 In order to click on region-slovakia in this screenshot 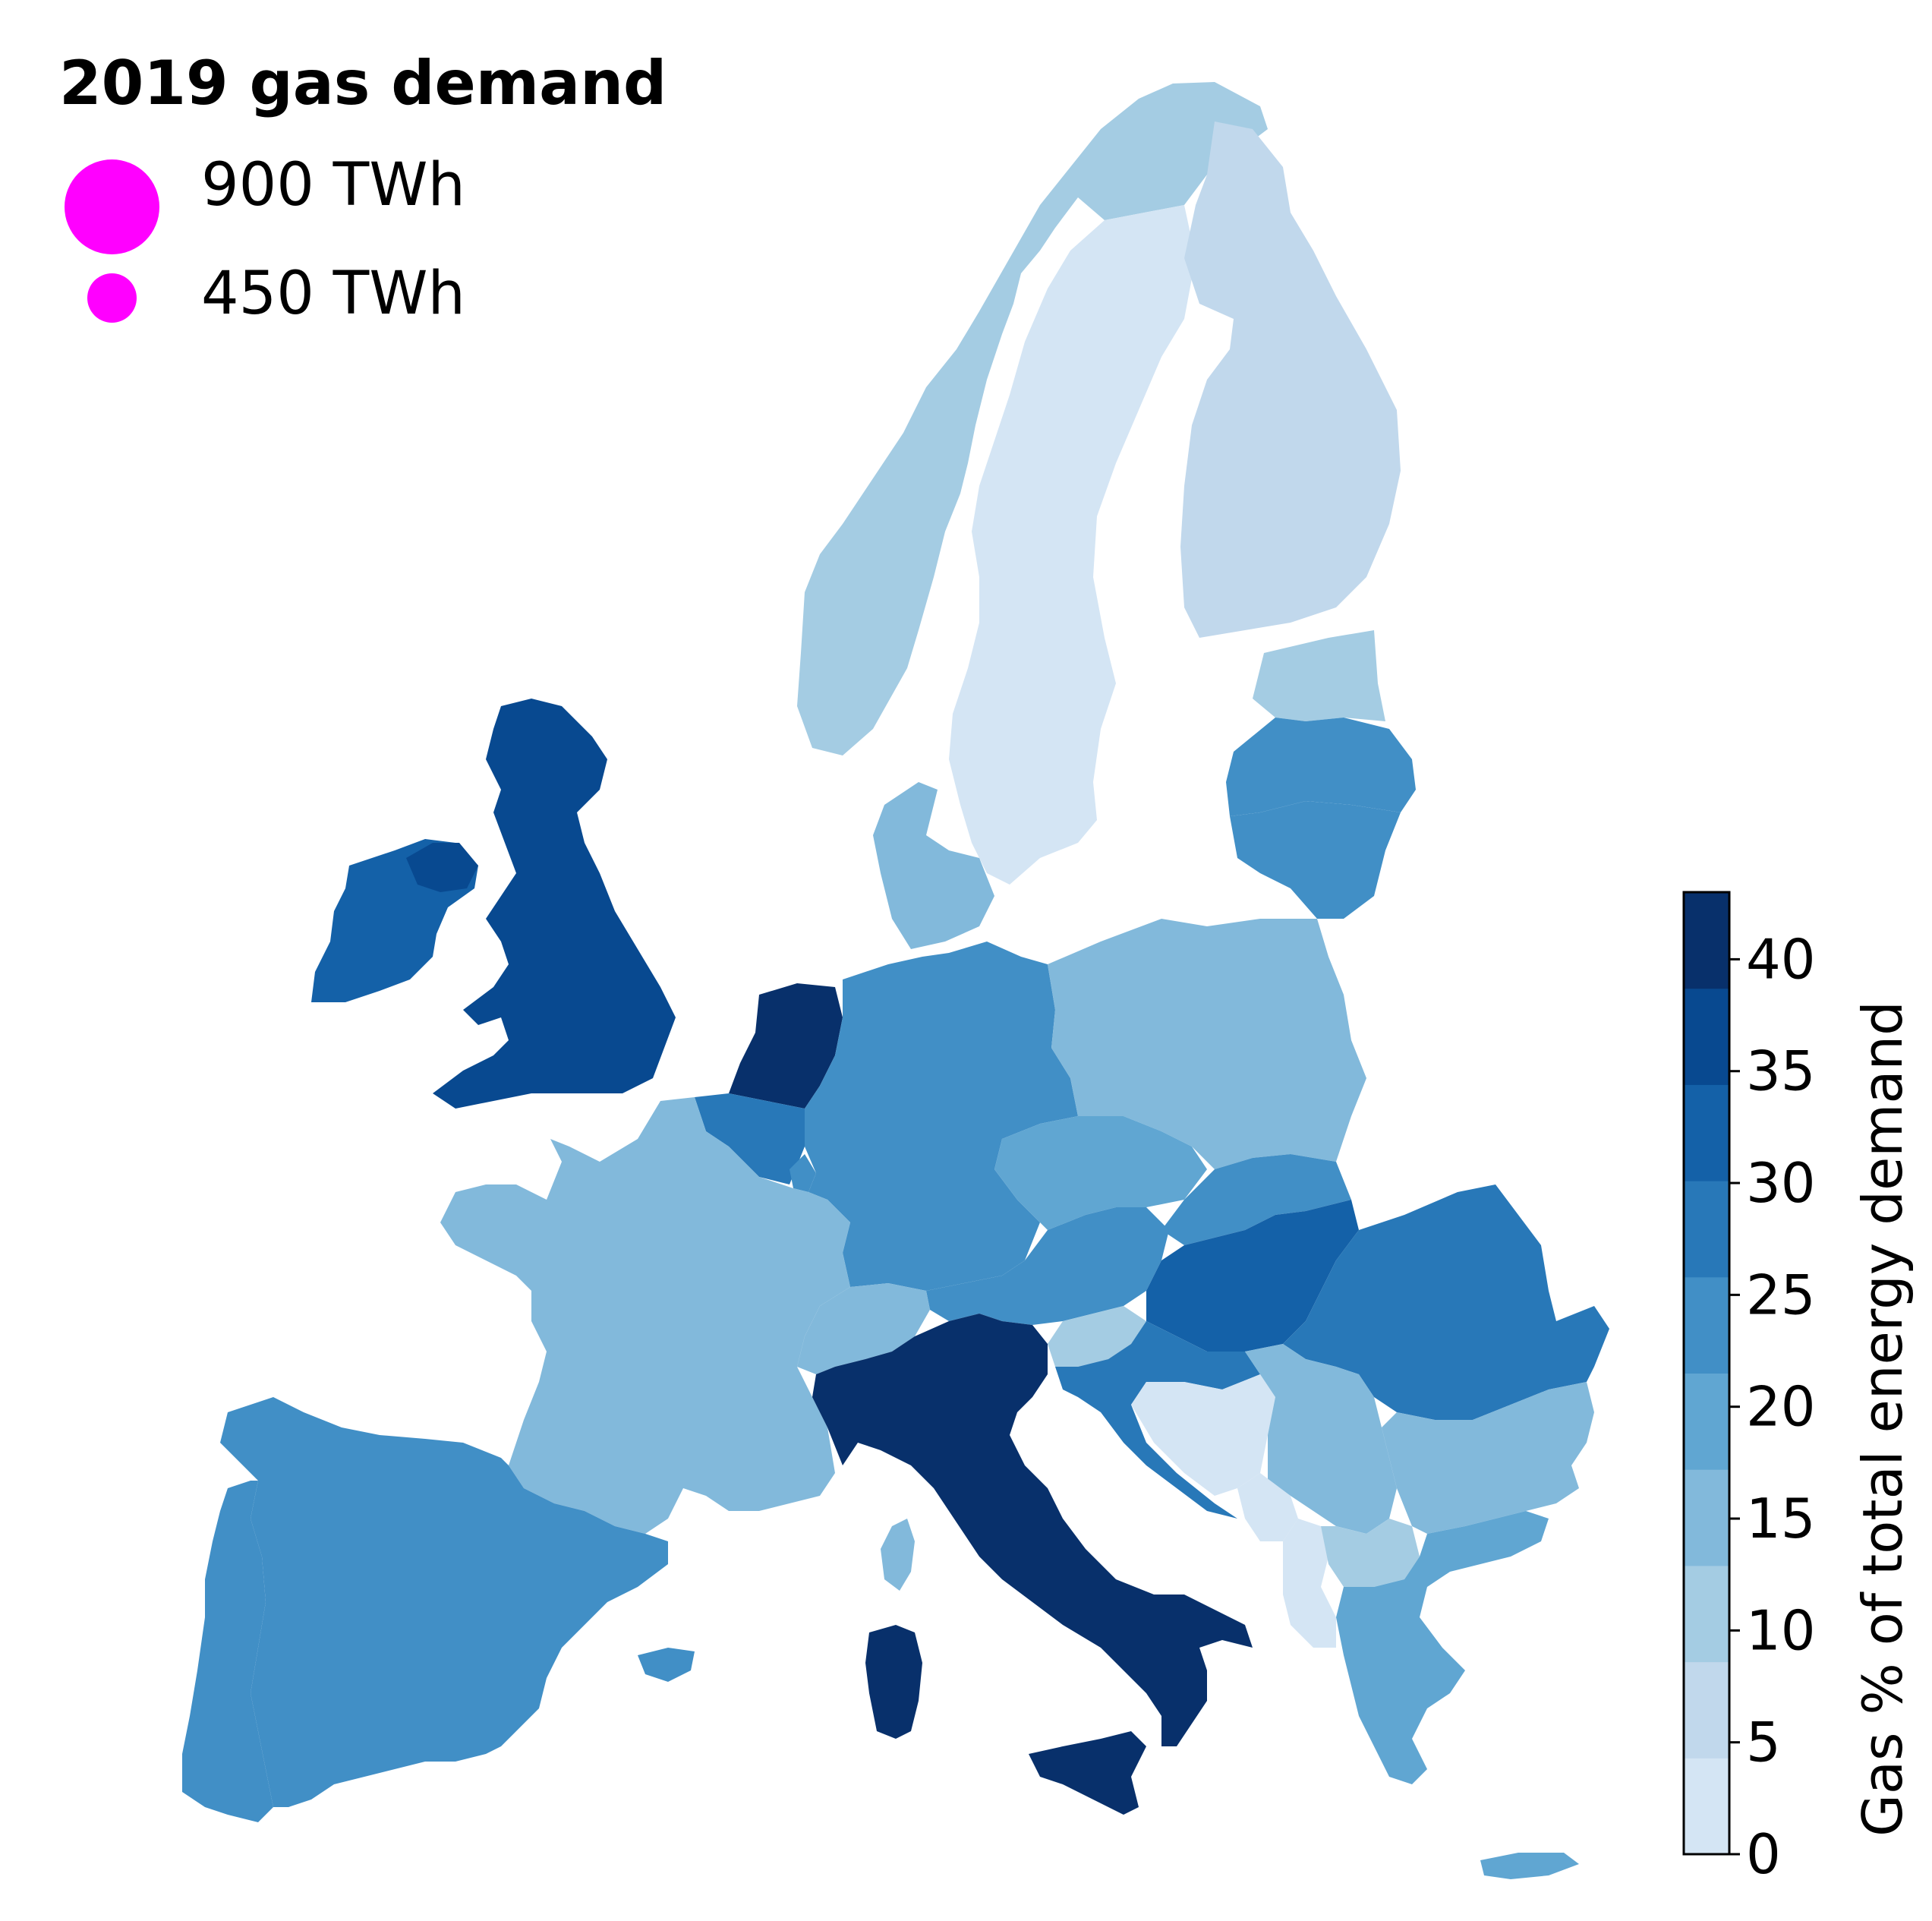, I will do `click(1256, 1199)`.